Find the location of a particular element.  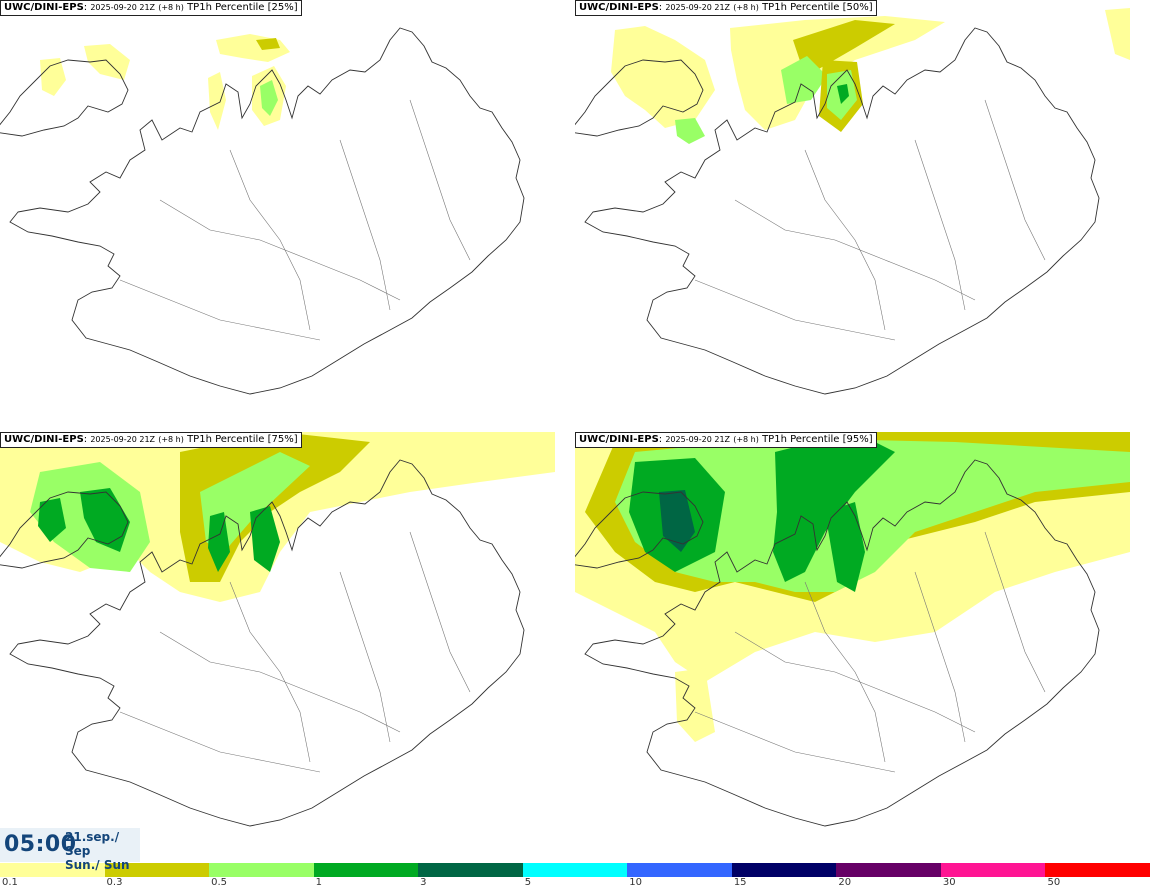

legend-tick-label: 50 is located at coordinates (1054, 882).